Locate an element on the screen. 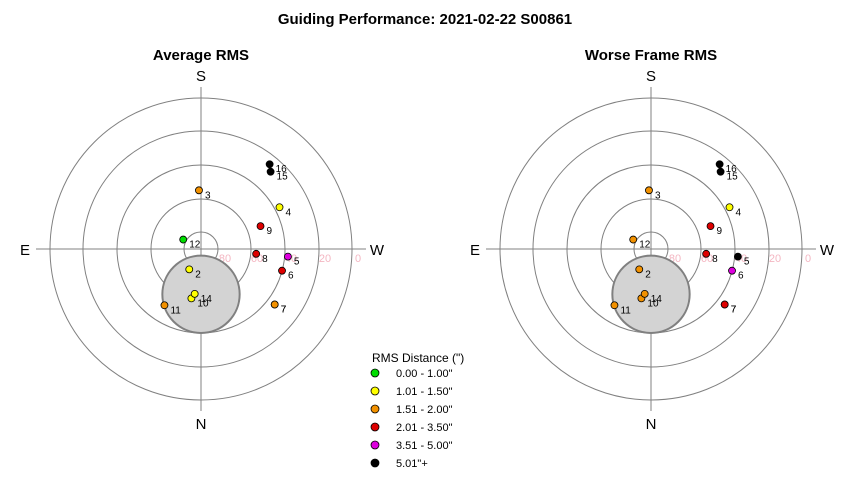 The image size is (850, 480). legend-label: 2.01 - 3.50" is located at coordinates (424, 428).